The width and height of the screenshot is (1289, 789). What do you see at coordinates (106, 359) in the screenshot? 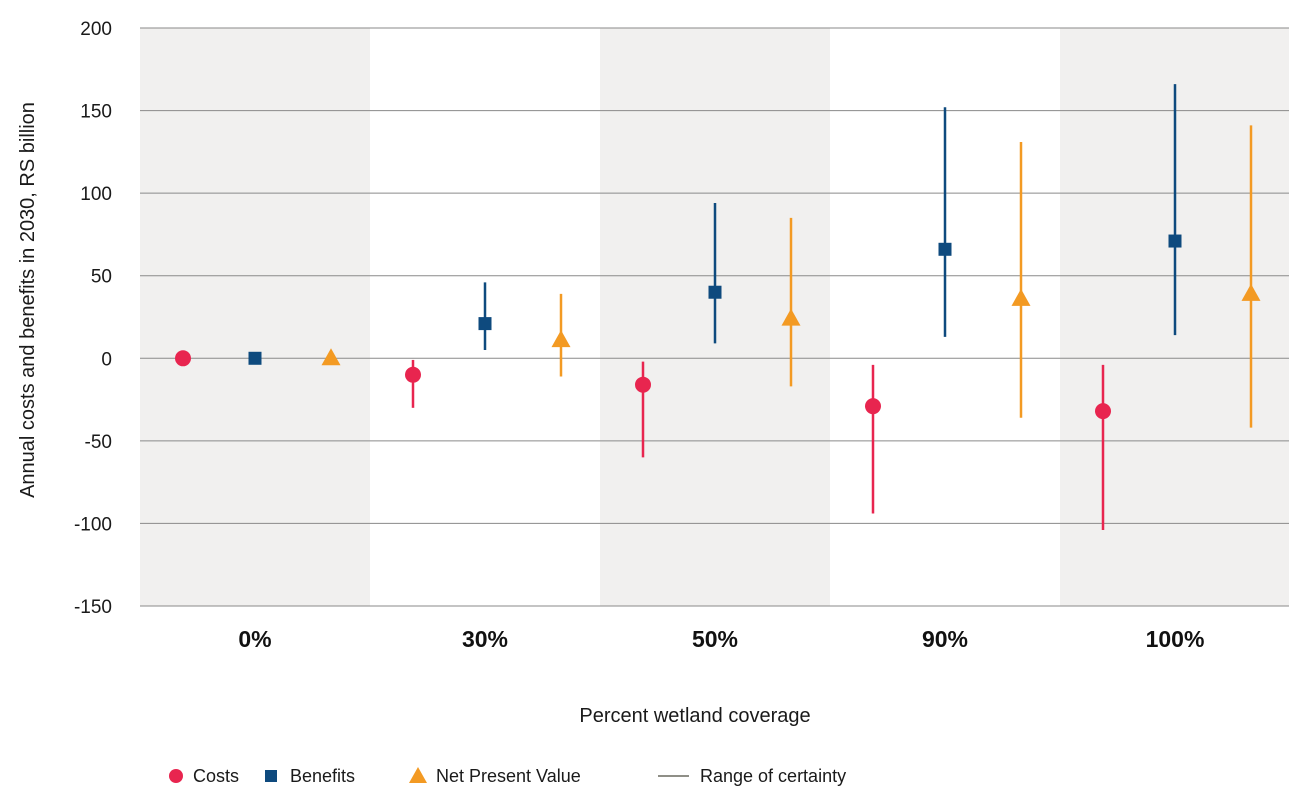
I see `y-tick-label: 0` at bounding box center [106, 359].